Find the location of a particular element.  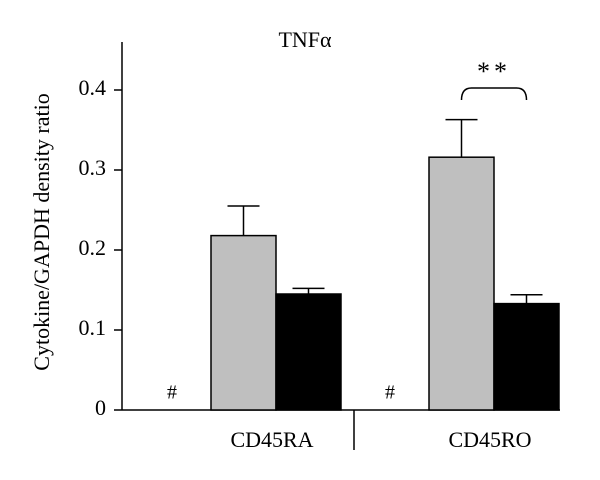

x-tick-label: CD45RA is located at coordinates (271, 439).